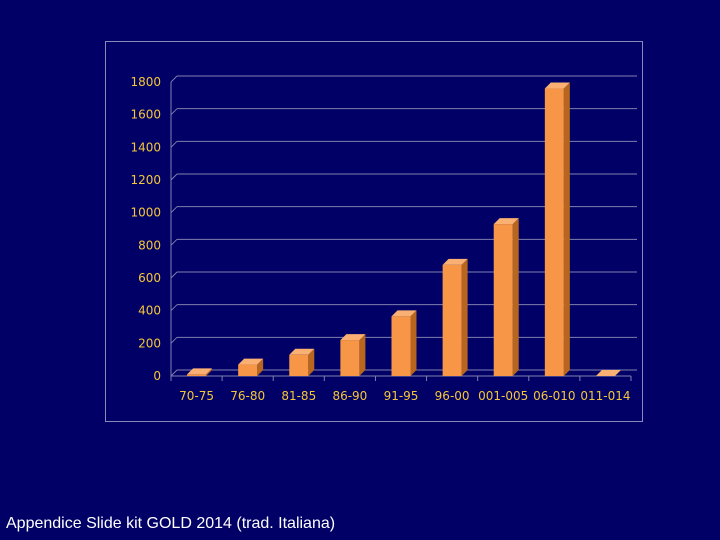  What do you see at coordinates (149, 311) in the screenshot?
I see `y-tick-label: 400` at bounding box center [149, 311].